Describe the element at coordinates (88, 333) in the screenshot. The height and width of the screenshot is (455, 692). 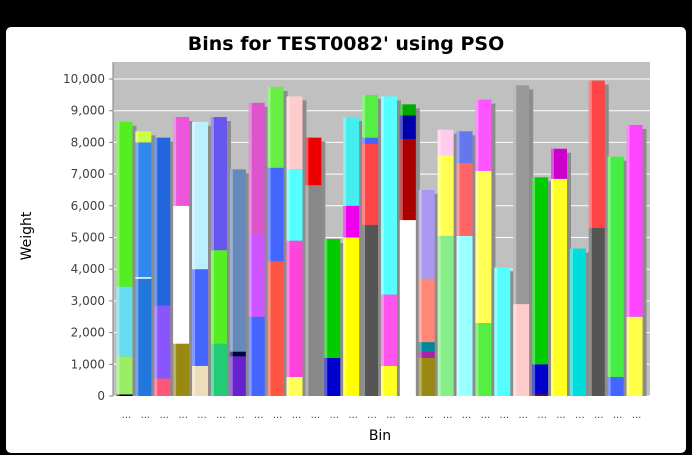
I see `y-tick-label: 2,000` at that location.